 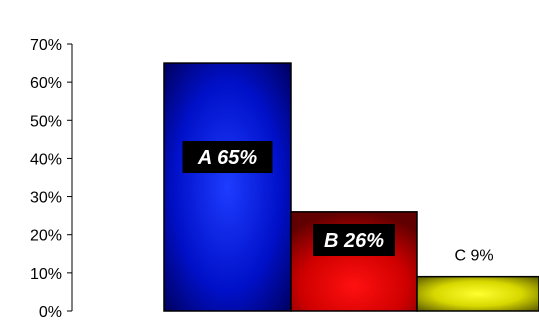 I want to click on data-label-a-text: A 65%, so click(x=227, y=158).